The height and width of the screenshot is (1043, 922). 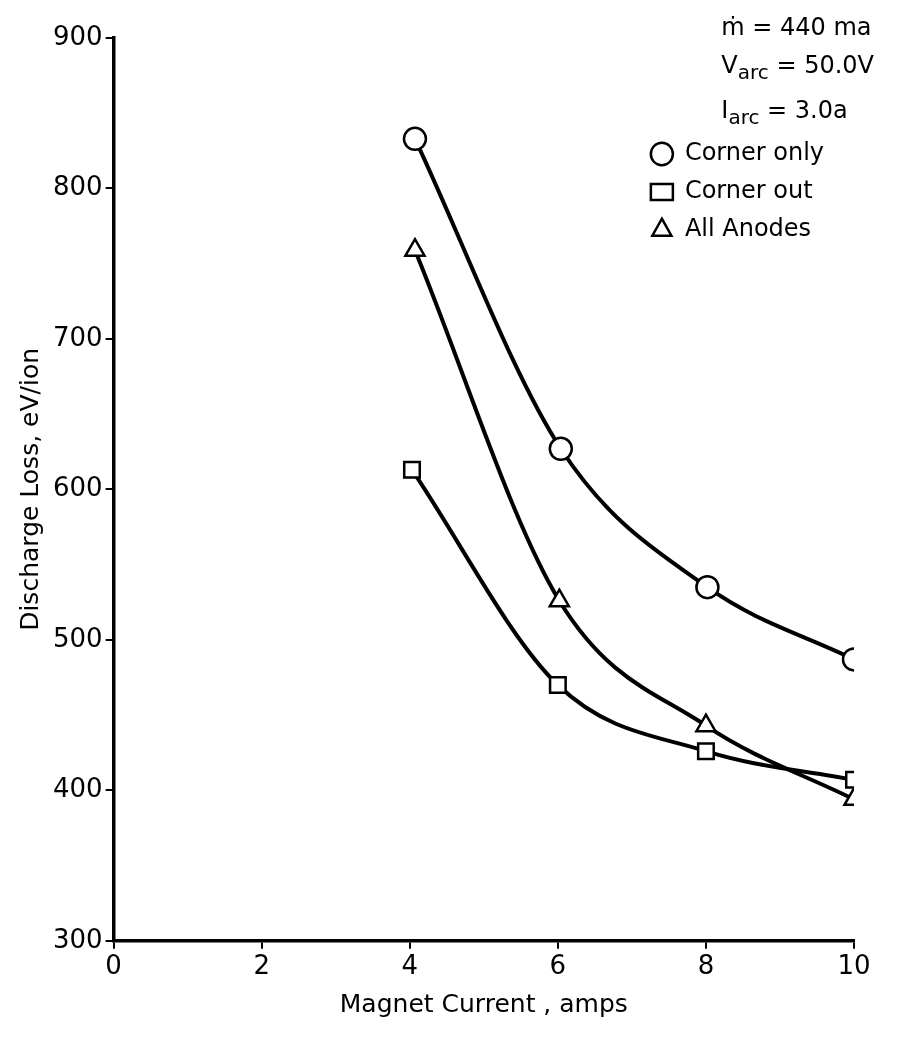 What do you see at coordinates (797, 68) in the screenshot?
I see `annotation: V$_{arc}$ = 50.0V` at bounding box center [797, 68].